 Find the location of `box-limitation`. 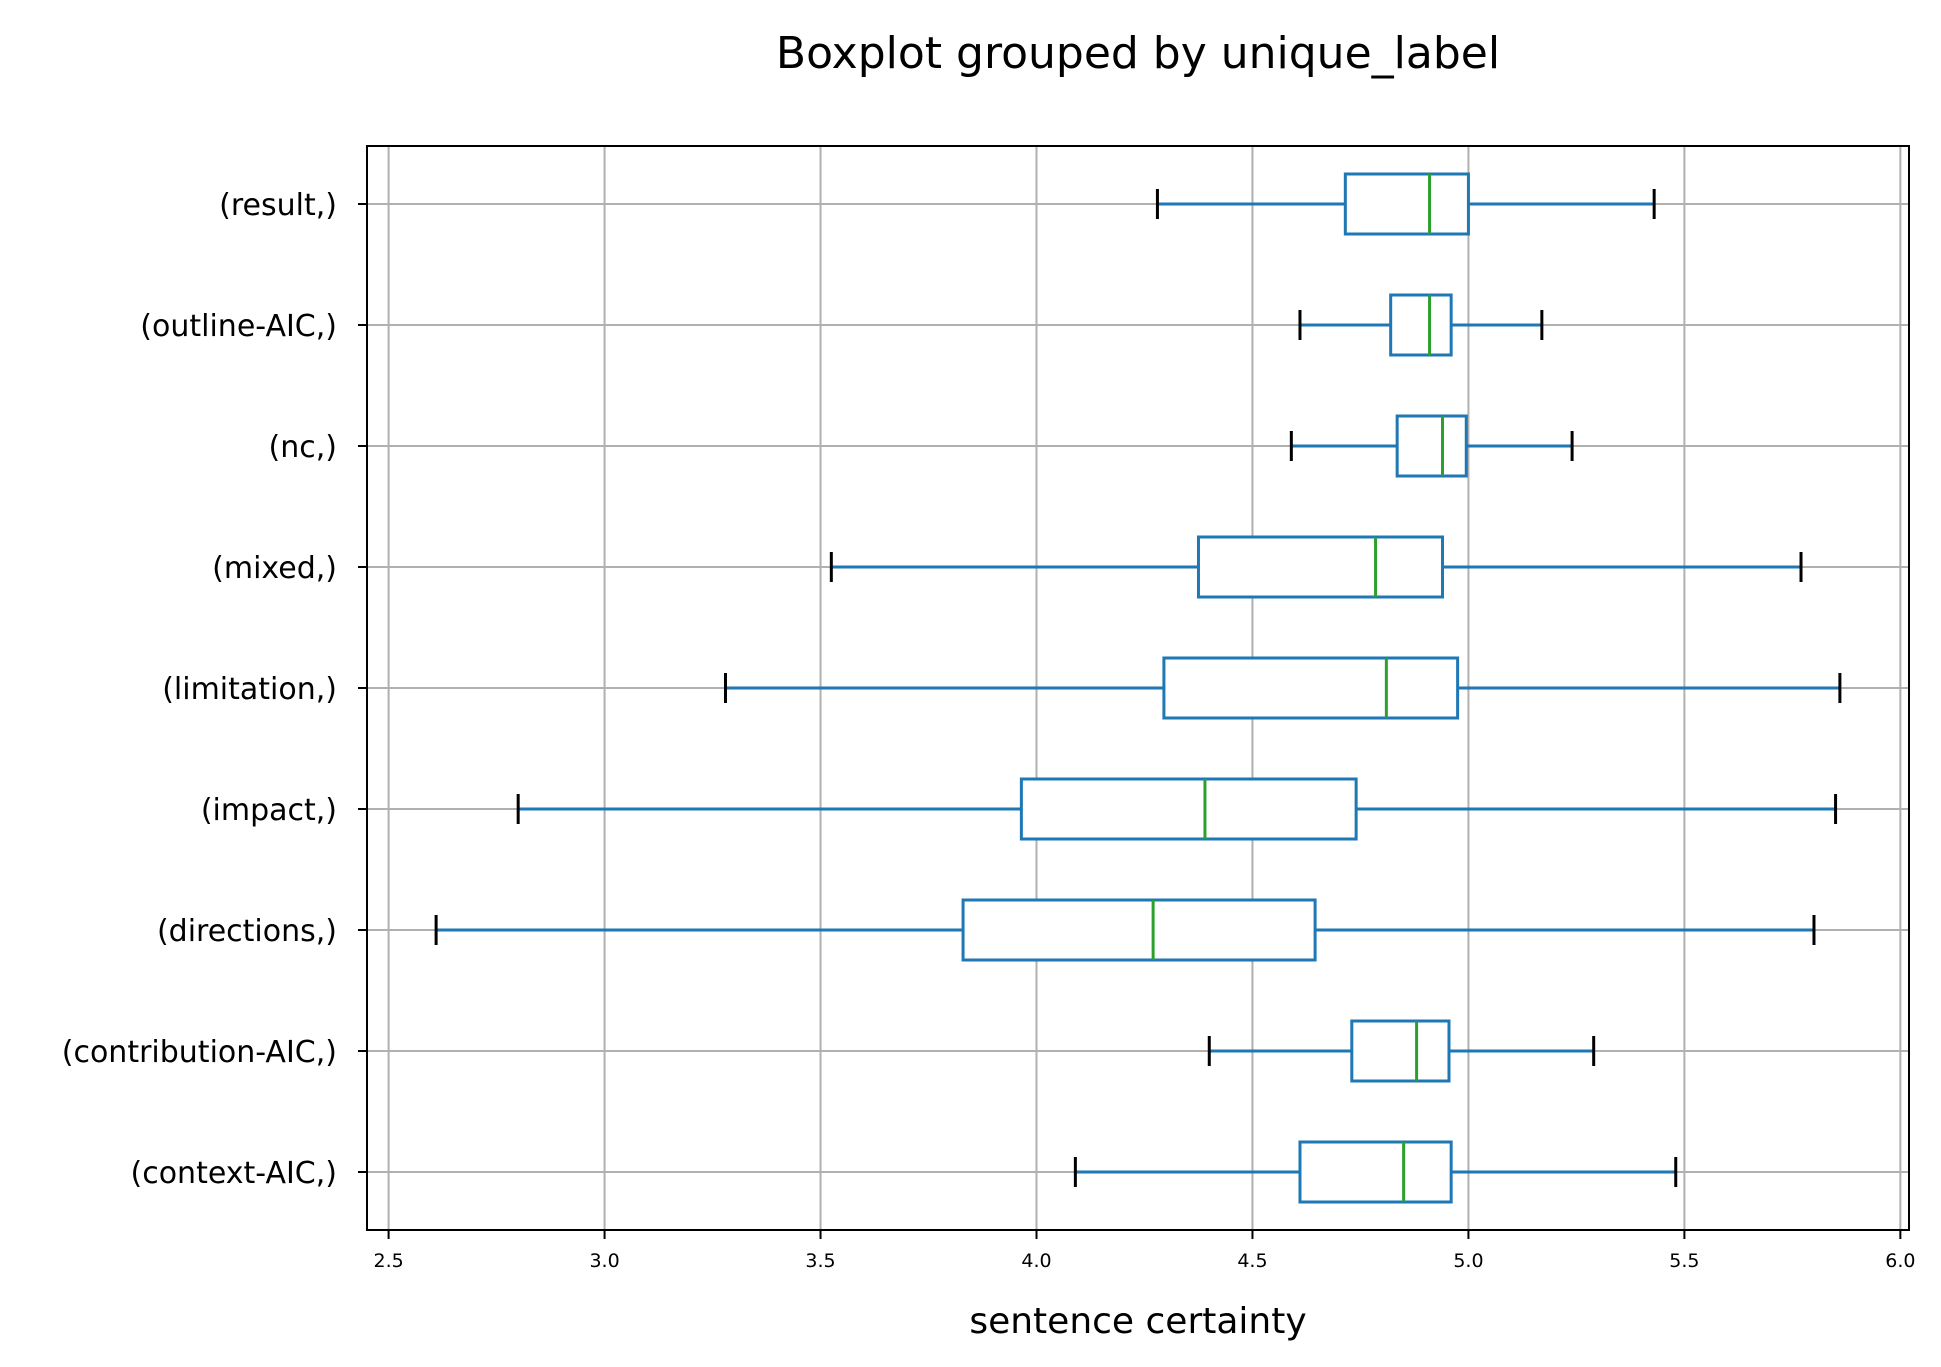

box-limitation is located at coordinates (1283, 688).